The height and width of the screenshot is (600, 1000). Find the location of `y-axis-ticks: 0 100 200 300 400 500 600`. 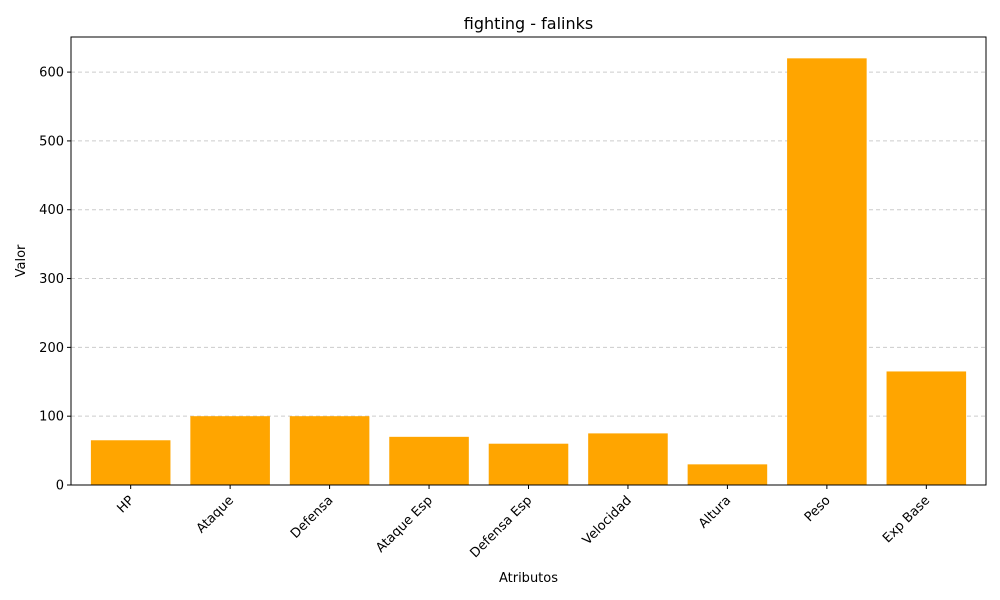

y-axis-ticks: 0 100 200 300 400 500 600 is located at coordinates (55, 280).